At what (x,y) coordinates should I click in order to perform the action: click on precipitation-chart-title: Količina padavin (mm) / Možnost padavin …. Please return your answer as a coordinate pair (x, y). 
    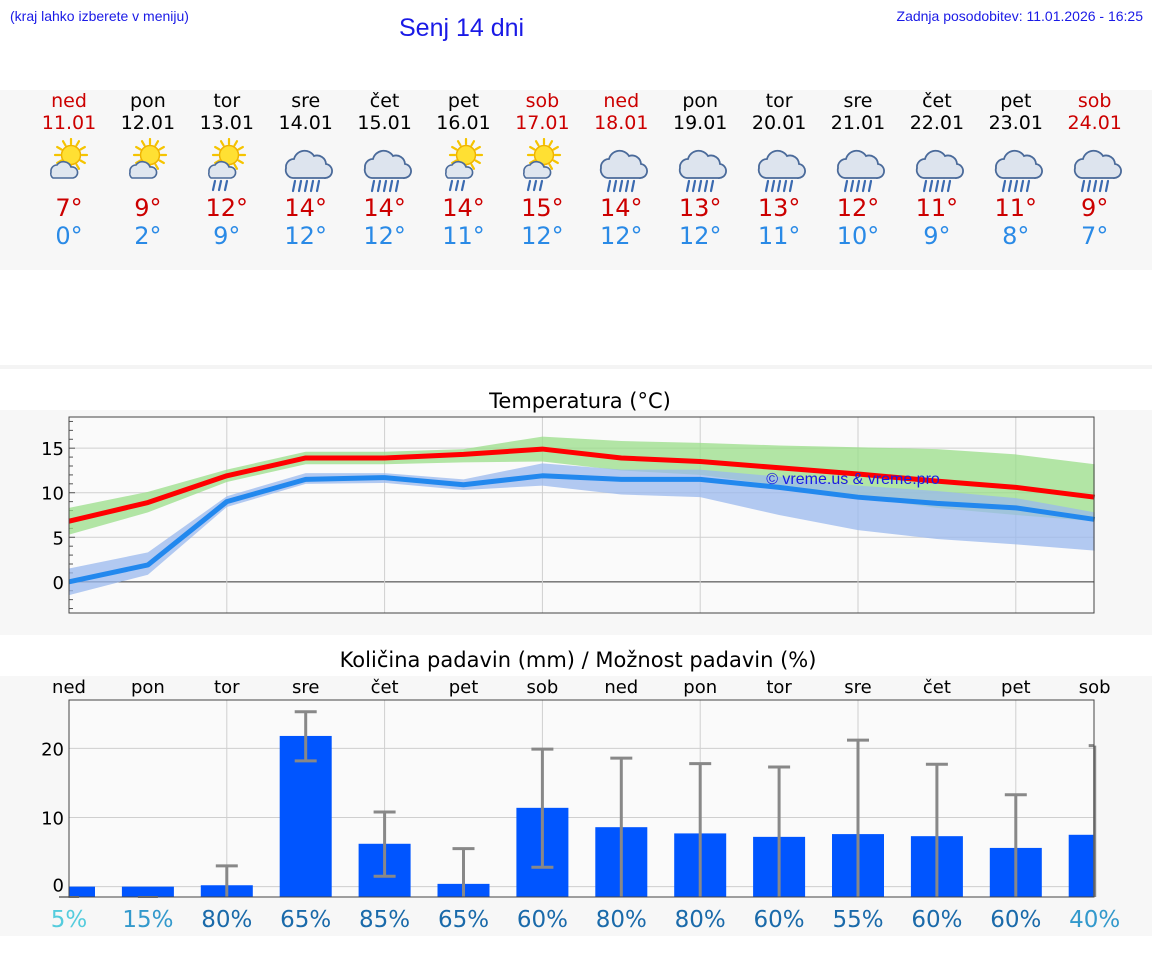
    Looking at the image, I should click on (578, 660).